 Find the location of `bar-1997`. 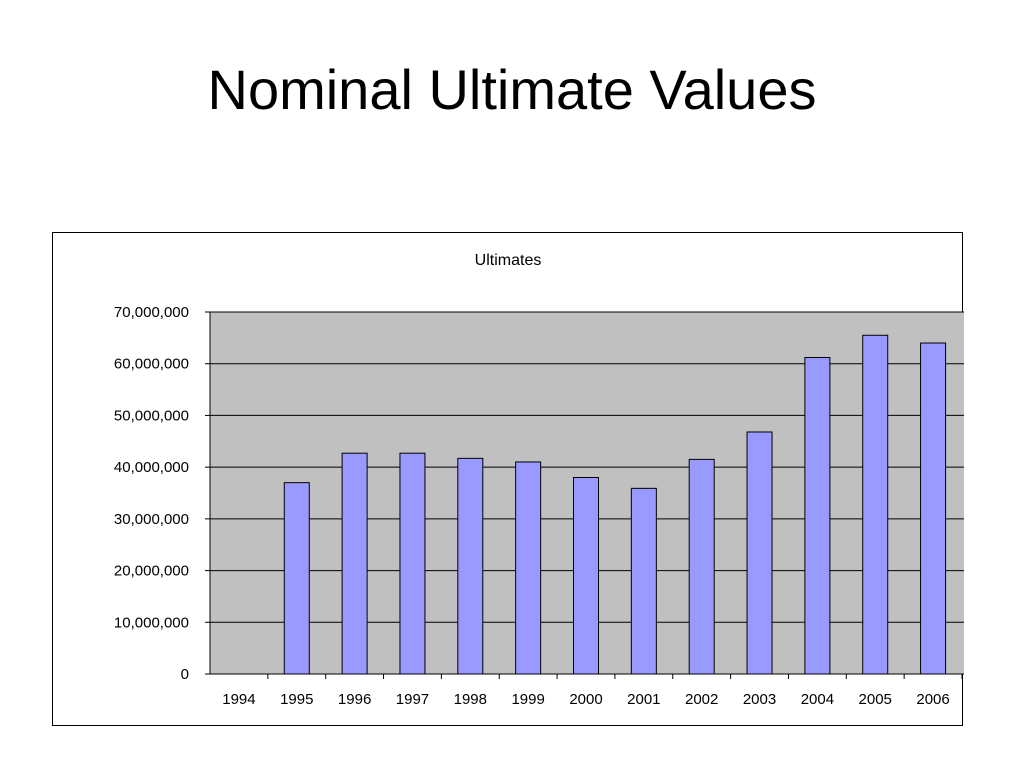

bar-1997 is located at coordinates (412, 563).